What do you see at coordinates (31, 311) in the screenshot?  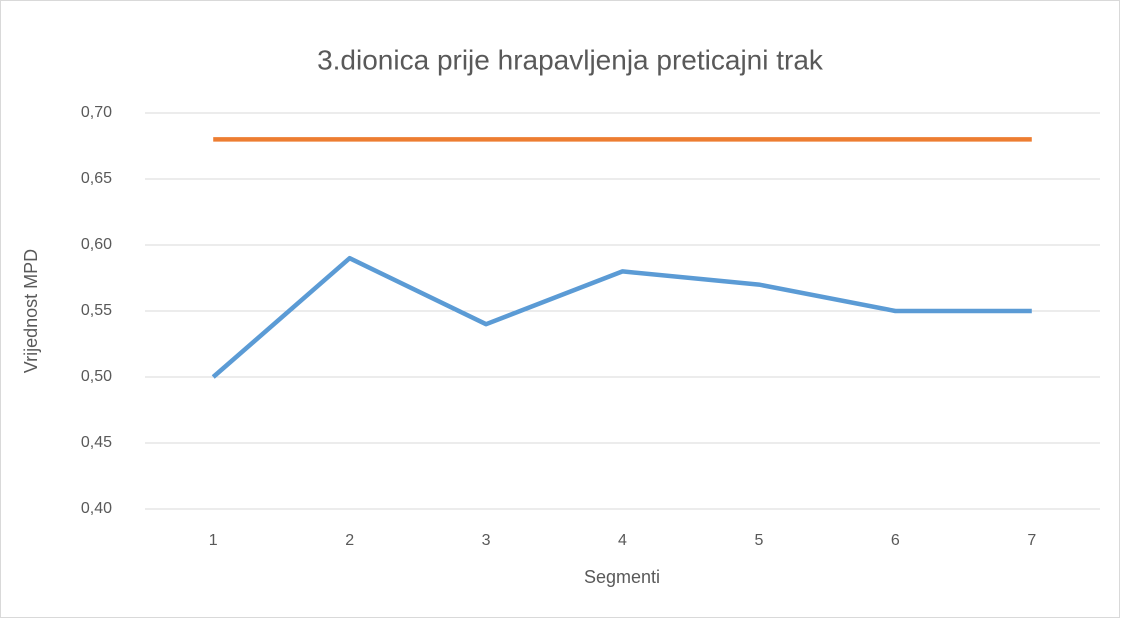 I see `y-axis-label: Vrijednost MPD` at bounding box center [31, 311].